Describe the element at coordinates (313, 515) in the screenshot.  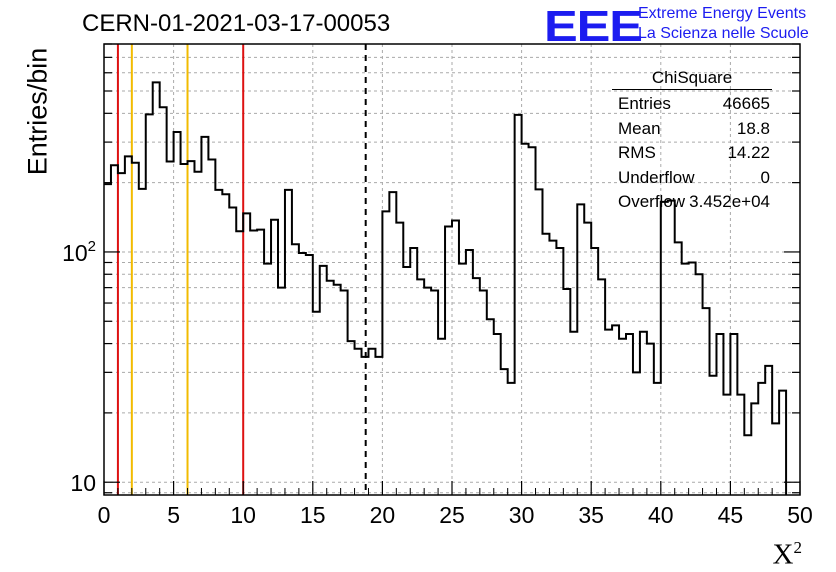
I see `x-tick-label: 15` at that location.